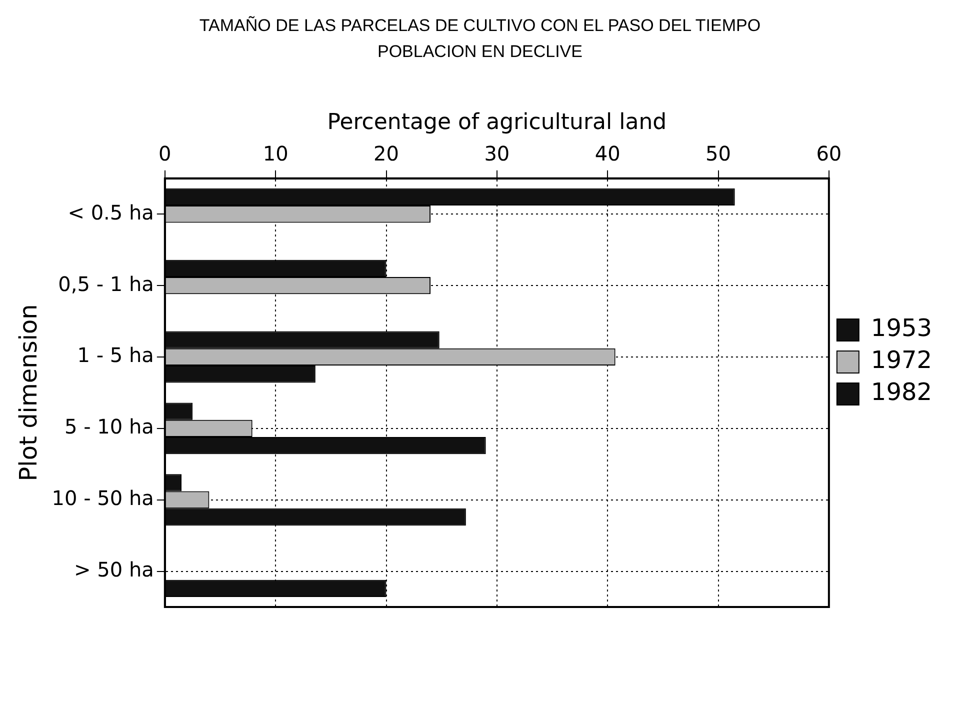 The width and height of the screenshot is (960, 720). I want to click on x-tick-label: 40, so click(607, 154).